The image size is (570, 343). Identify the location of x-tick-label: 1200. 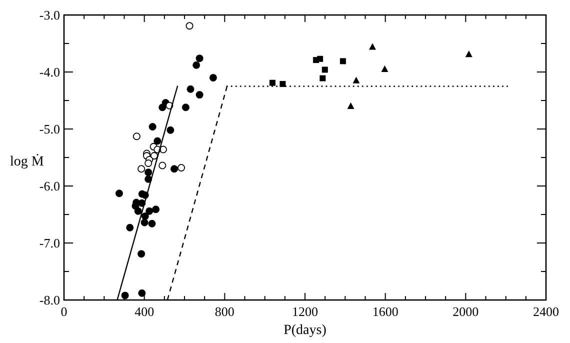
(305, 311).